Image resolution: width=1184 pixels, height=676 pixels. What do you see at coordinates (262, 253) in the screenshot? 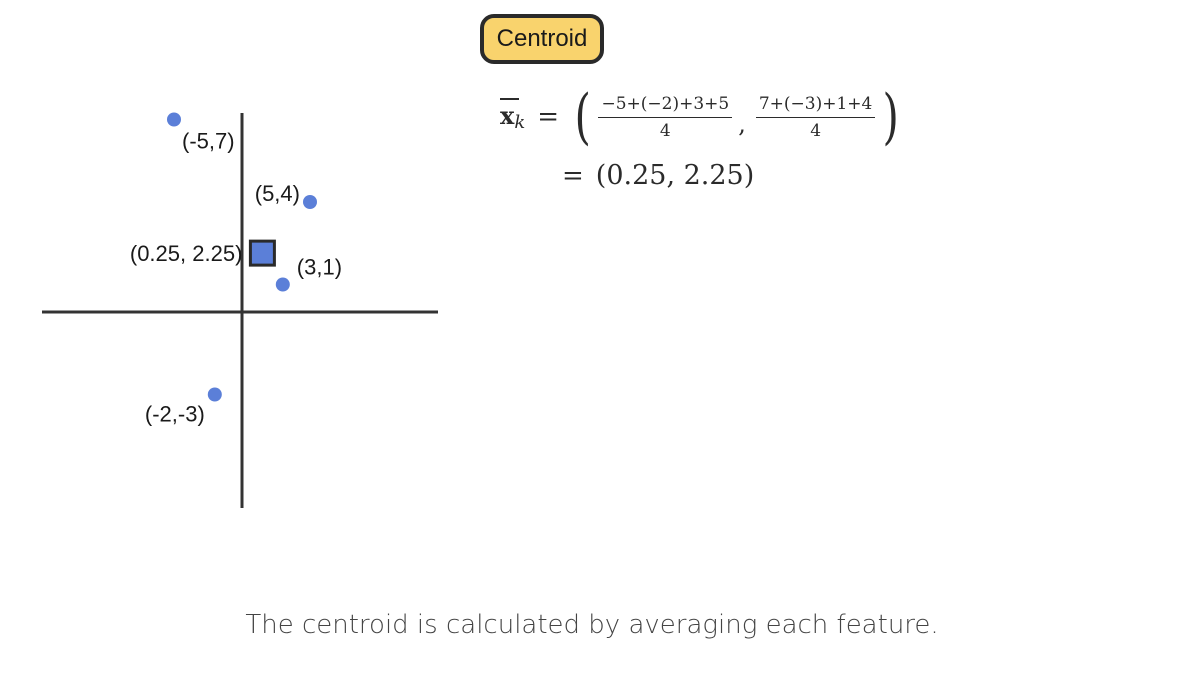
I see `centroid-marker` at bounding box center [262, 253].